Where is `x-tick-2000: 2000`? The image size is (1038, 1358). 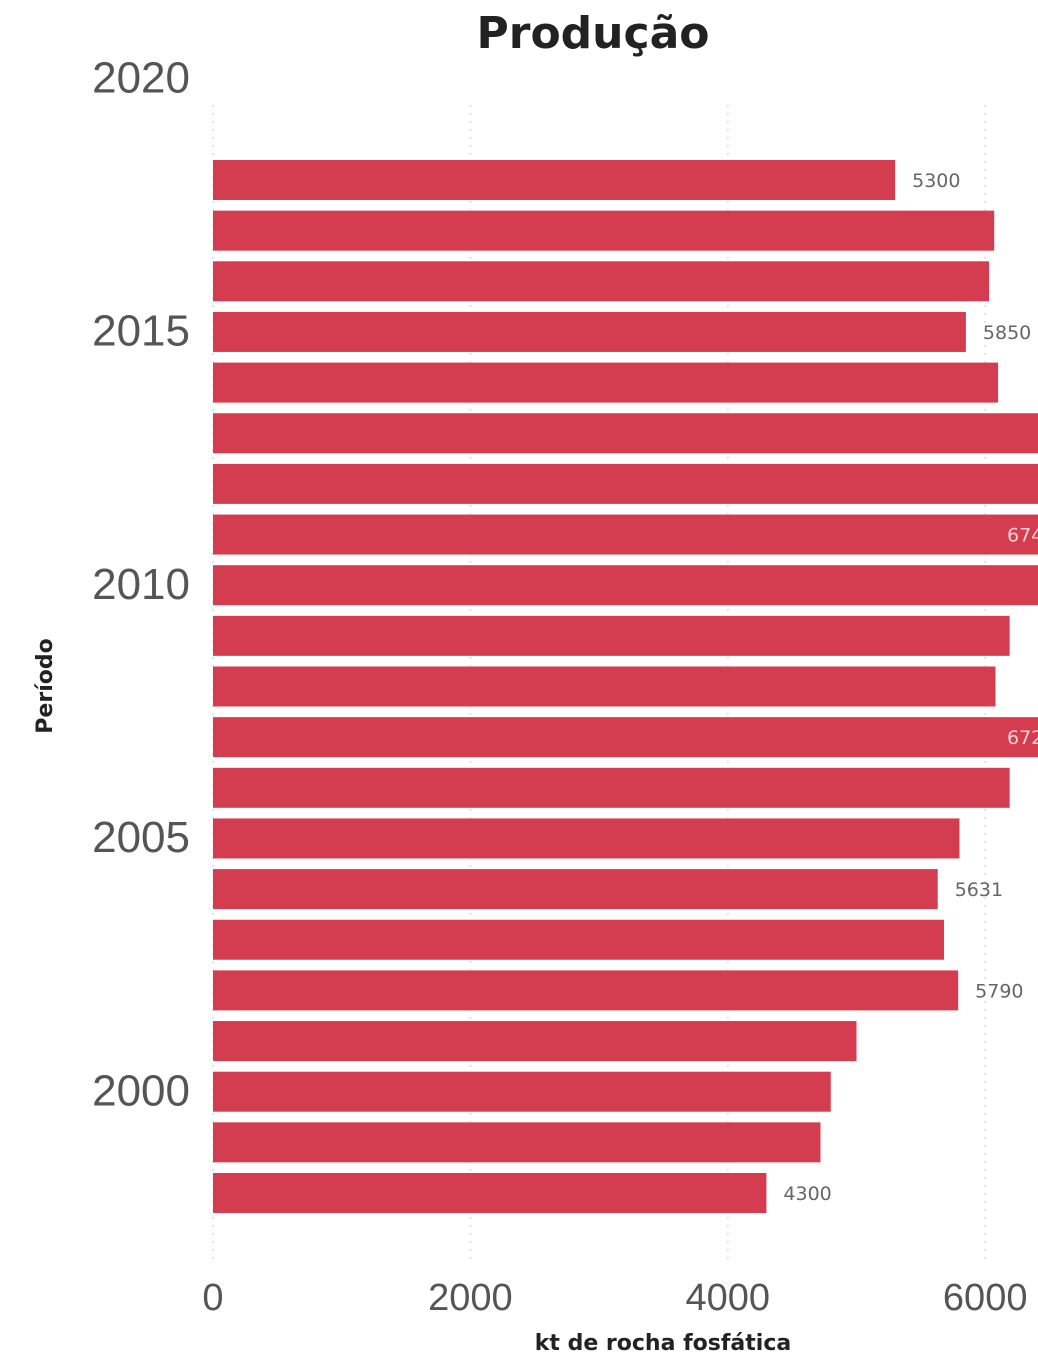
x-tick-2000: 2000 is located at coordinates (470, 1298).